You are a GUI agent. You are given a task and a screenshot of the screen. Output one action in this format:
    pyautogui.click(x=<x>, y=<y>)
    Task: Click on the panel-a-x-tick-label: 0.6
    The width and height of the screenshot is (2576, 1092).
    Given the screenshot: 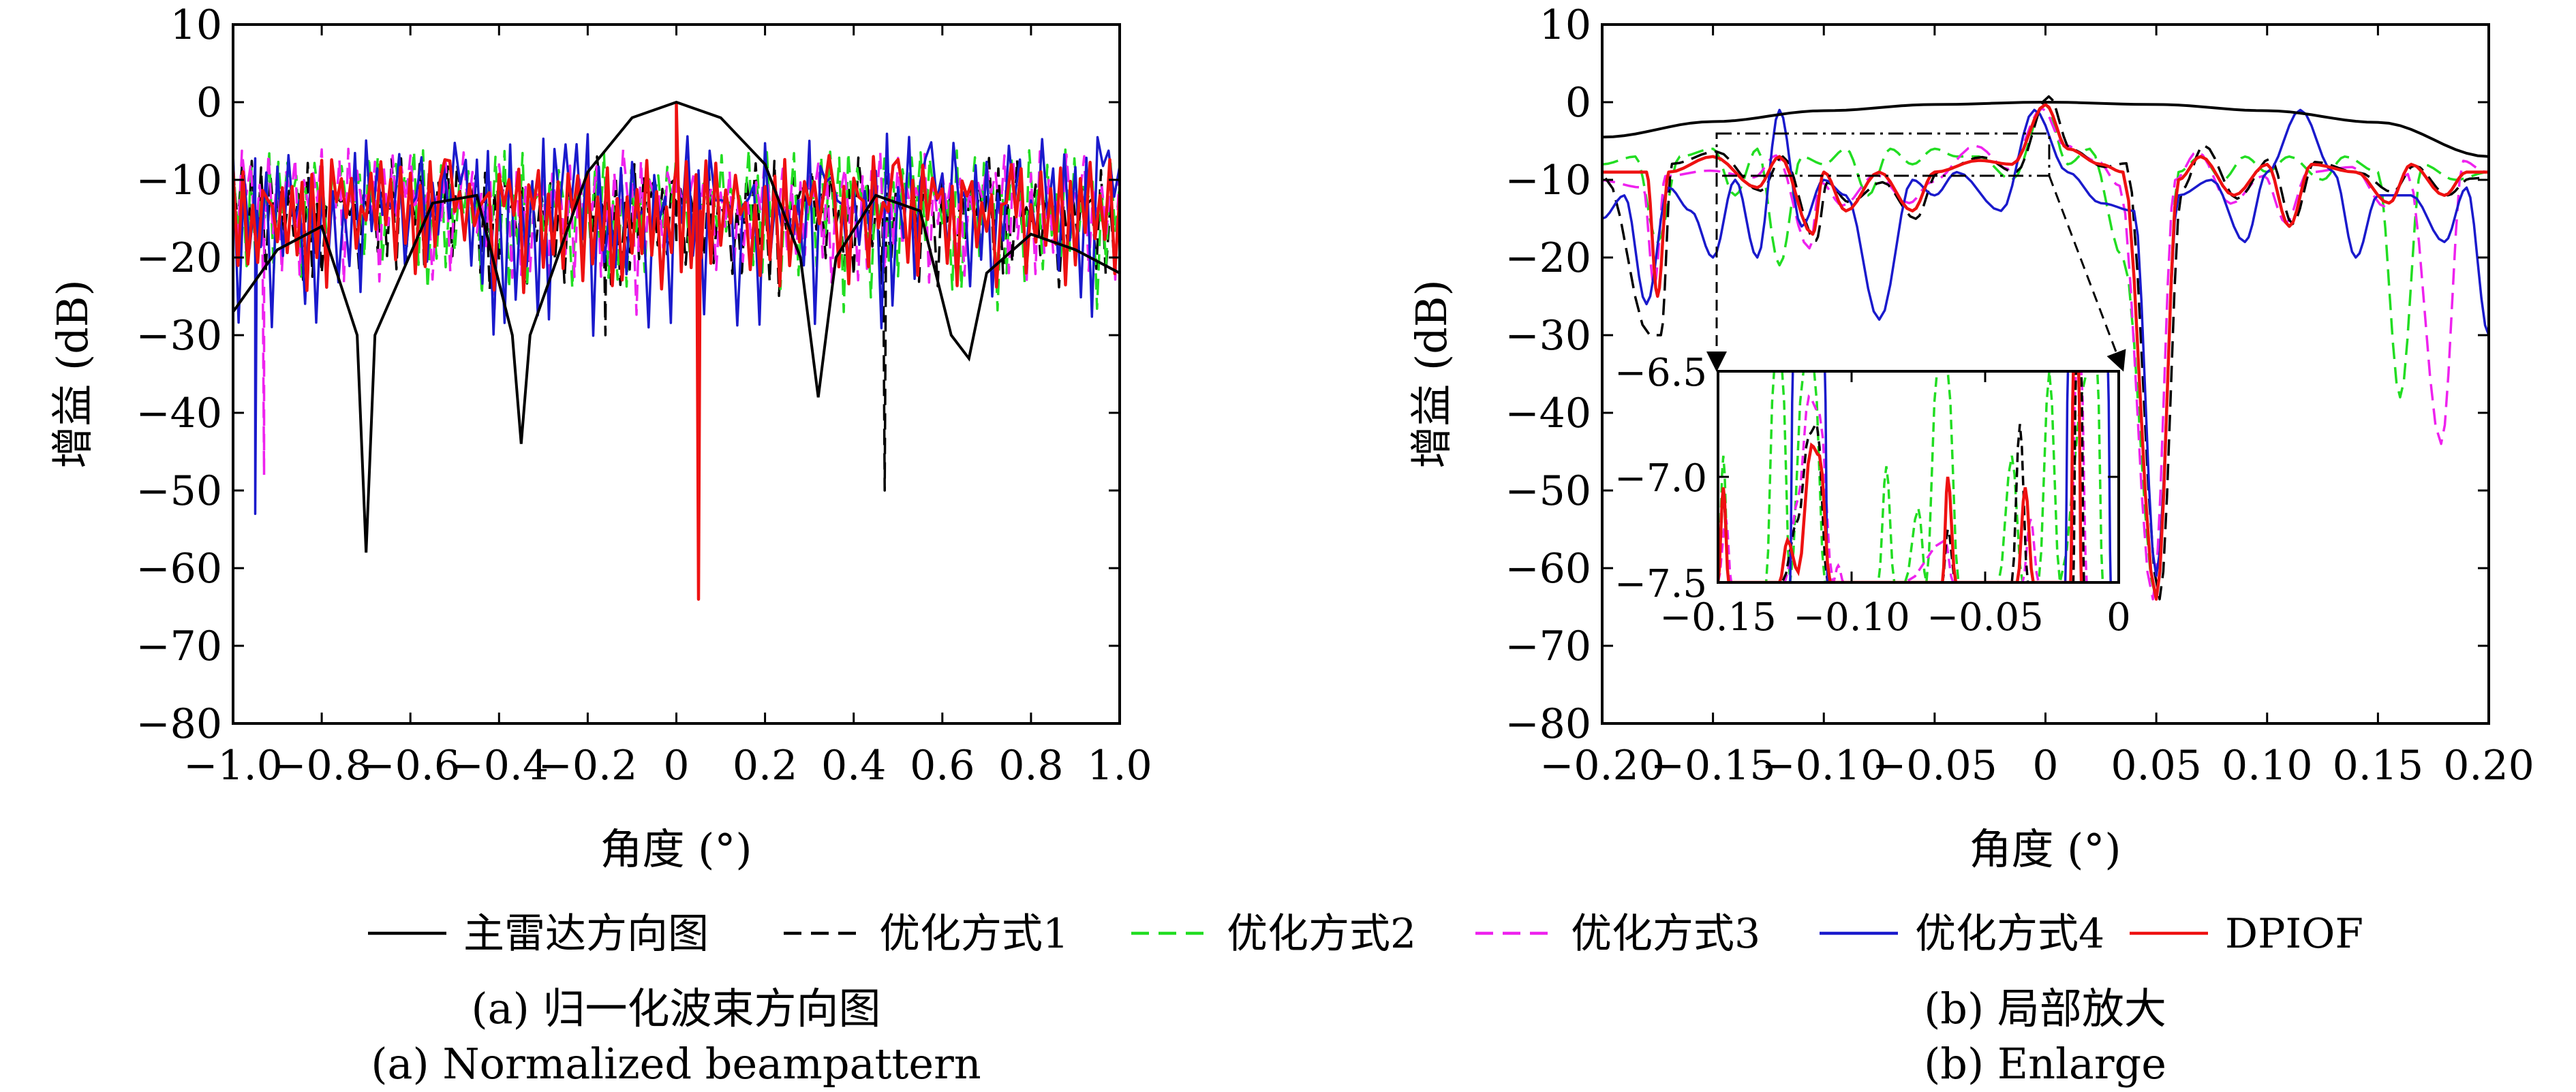 What is the action you would take?
    pyautogui.click(x=943, y=766)
    